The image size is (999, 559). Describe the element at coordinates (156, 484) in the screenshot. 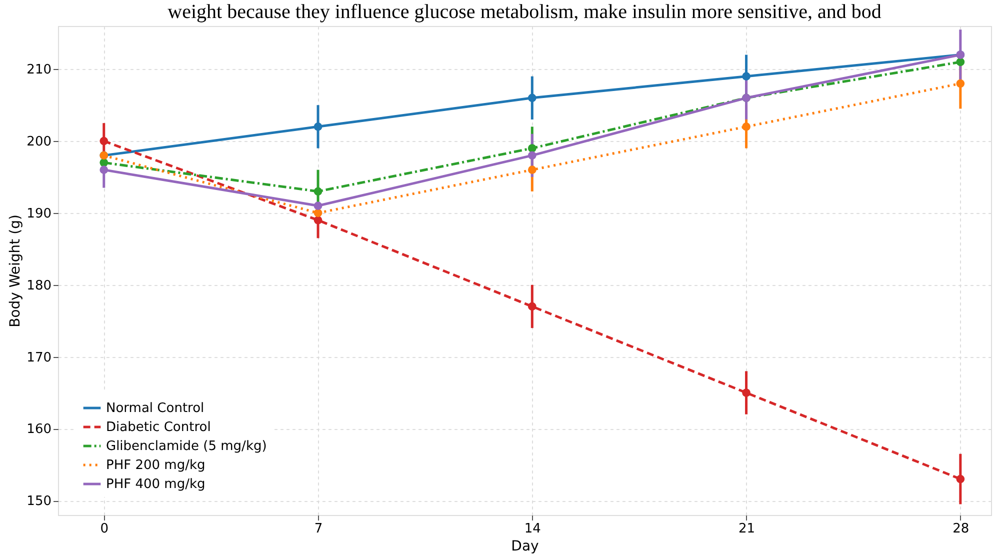

I see `legend-label: PHF 400 mg/kg` at that location.